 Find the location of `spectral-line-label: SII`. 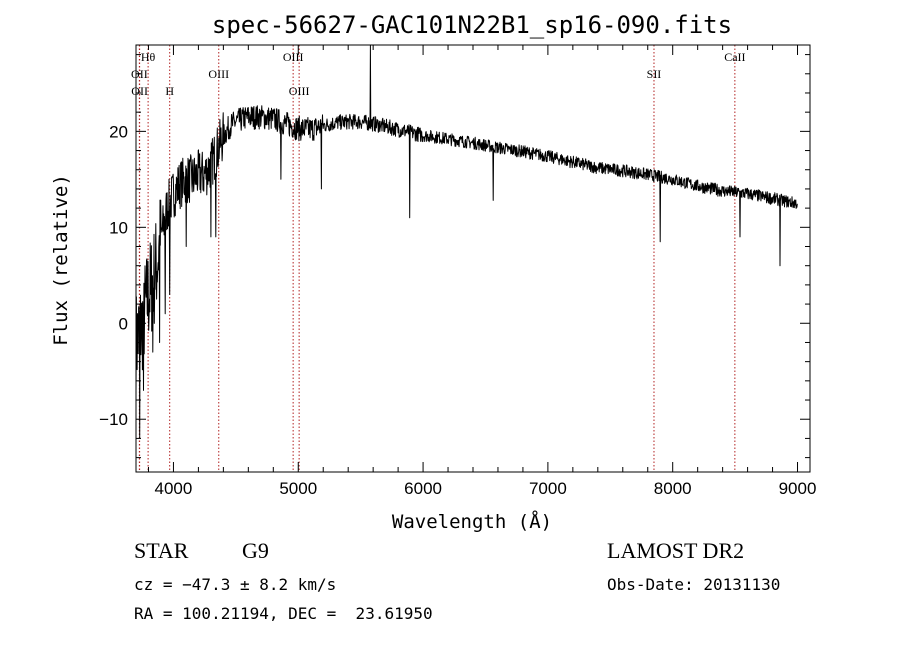

spectral-line-label: SII is located at coordinates (654, 74).